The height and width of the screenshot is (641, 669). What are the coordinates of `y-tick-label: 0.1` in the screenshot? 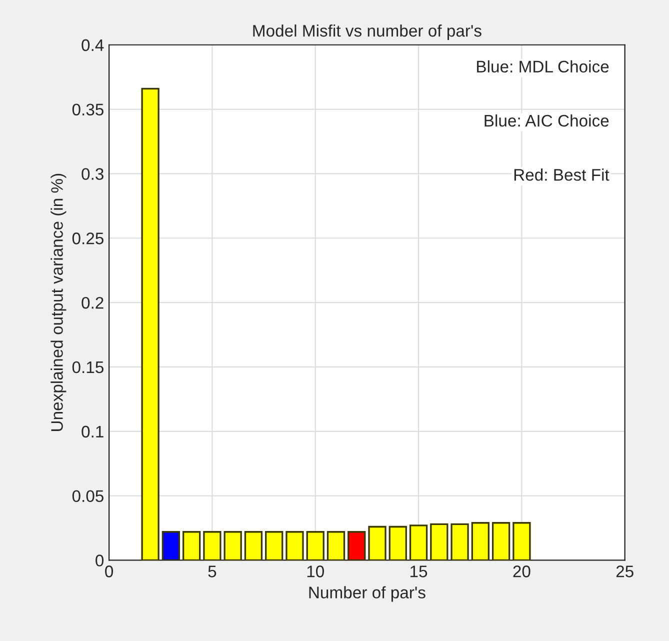 It's located at (93, 432).